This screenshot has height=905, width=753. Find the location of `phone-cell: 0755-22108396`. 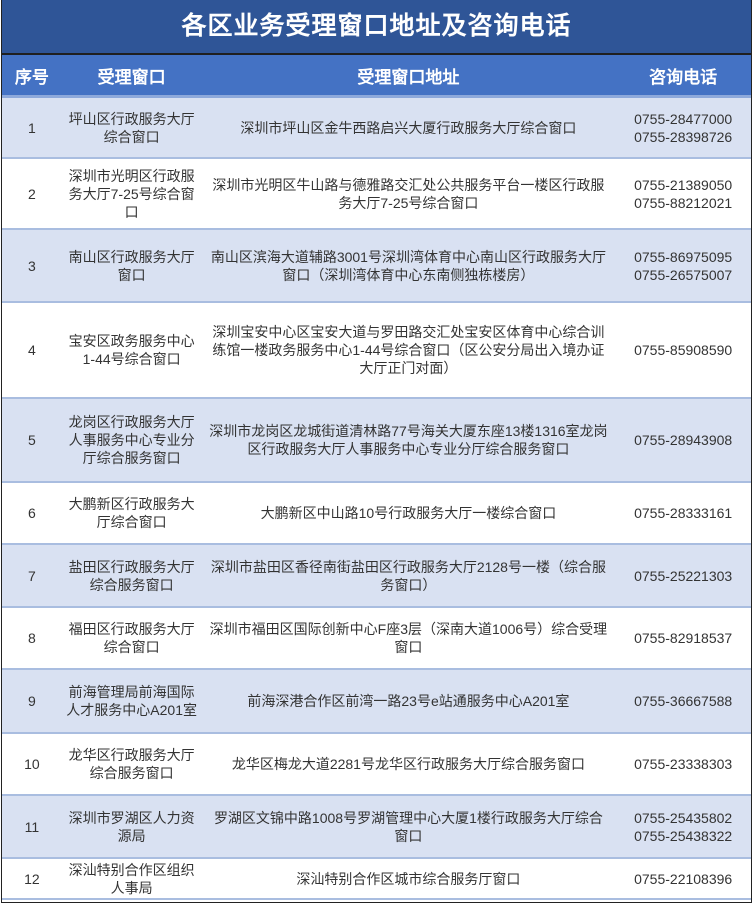

phone-cell: 0755-22108396 is located at coordinates (683, 878).